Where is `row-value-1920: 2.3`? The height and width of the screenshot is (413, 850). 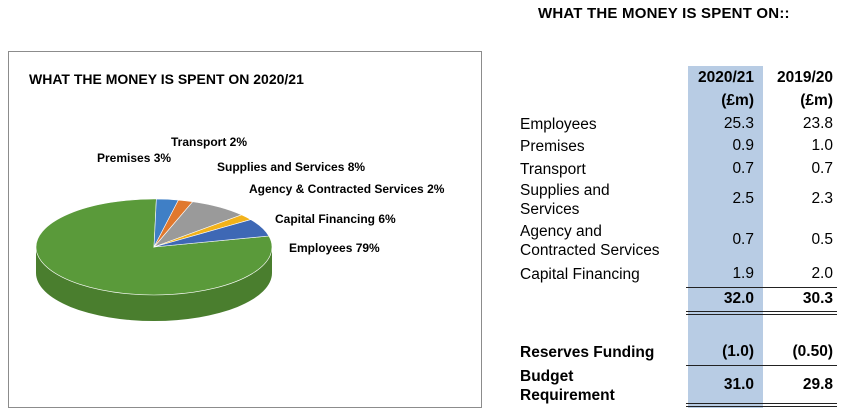
row-value-1920: 2.3 is located at coordinates (822, 198).